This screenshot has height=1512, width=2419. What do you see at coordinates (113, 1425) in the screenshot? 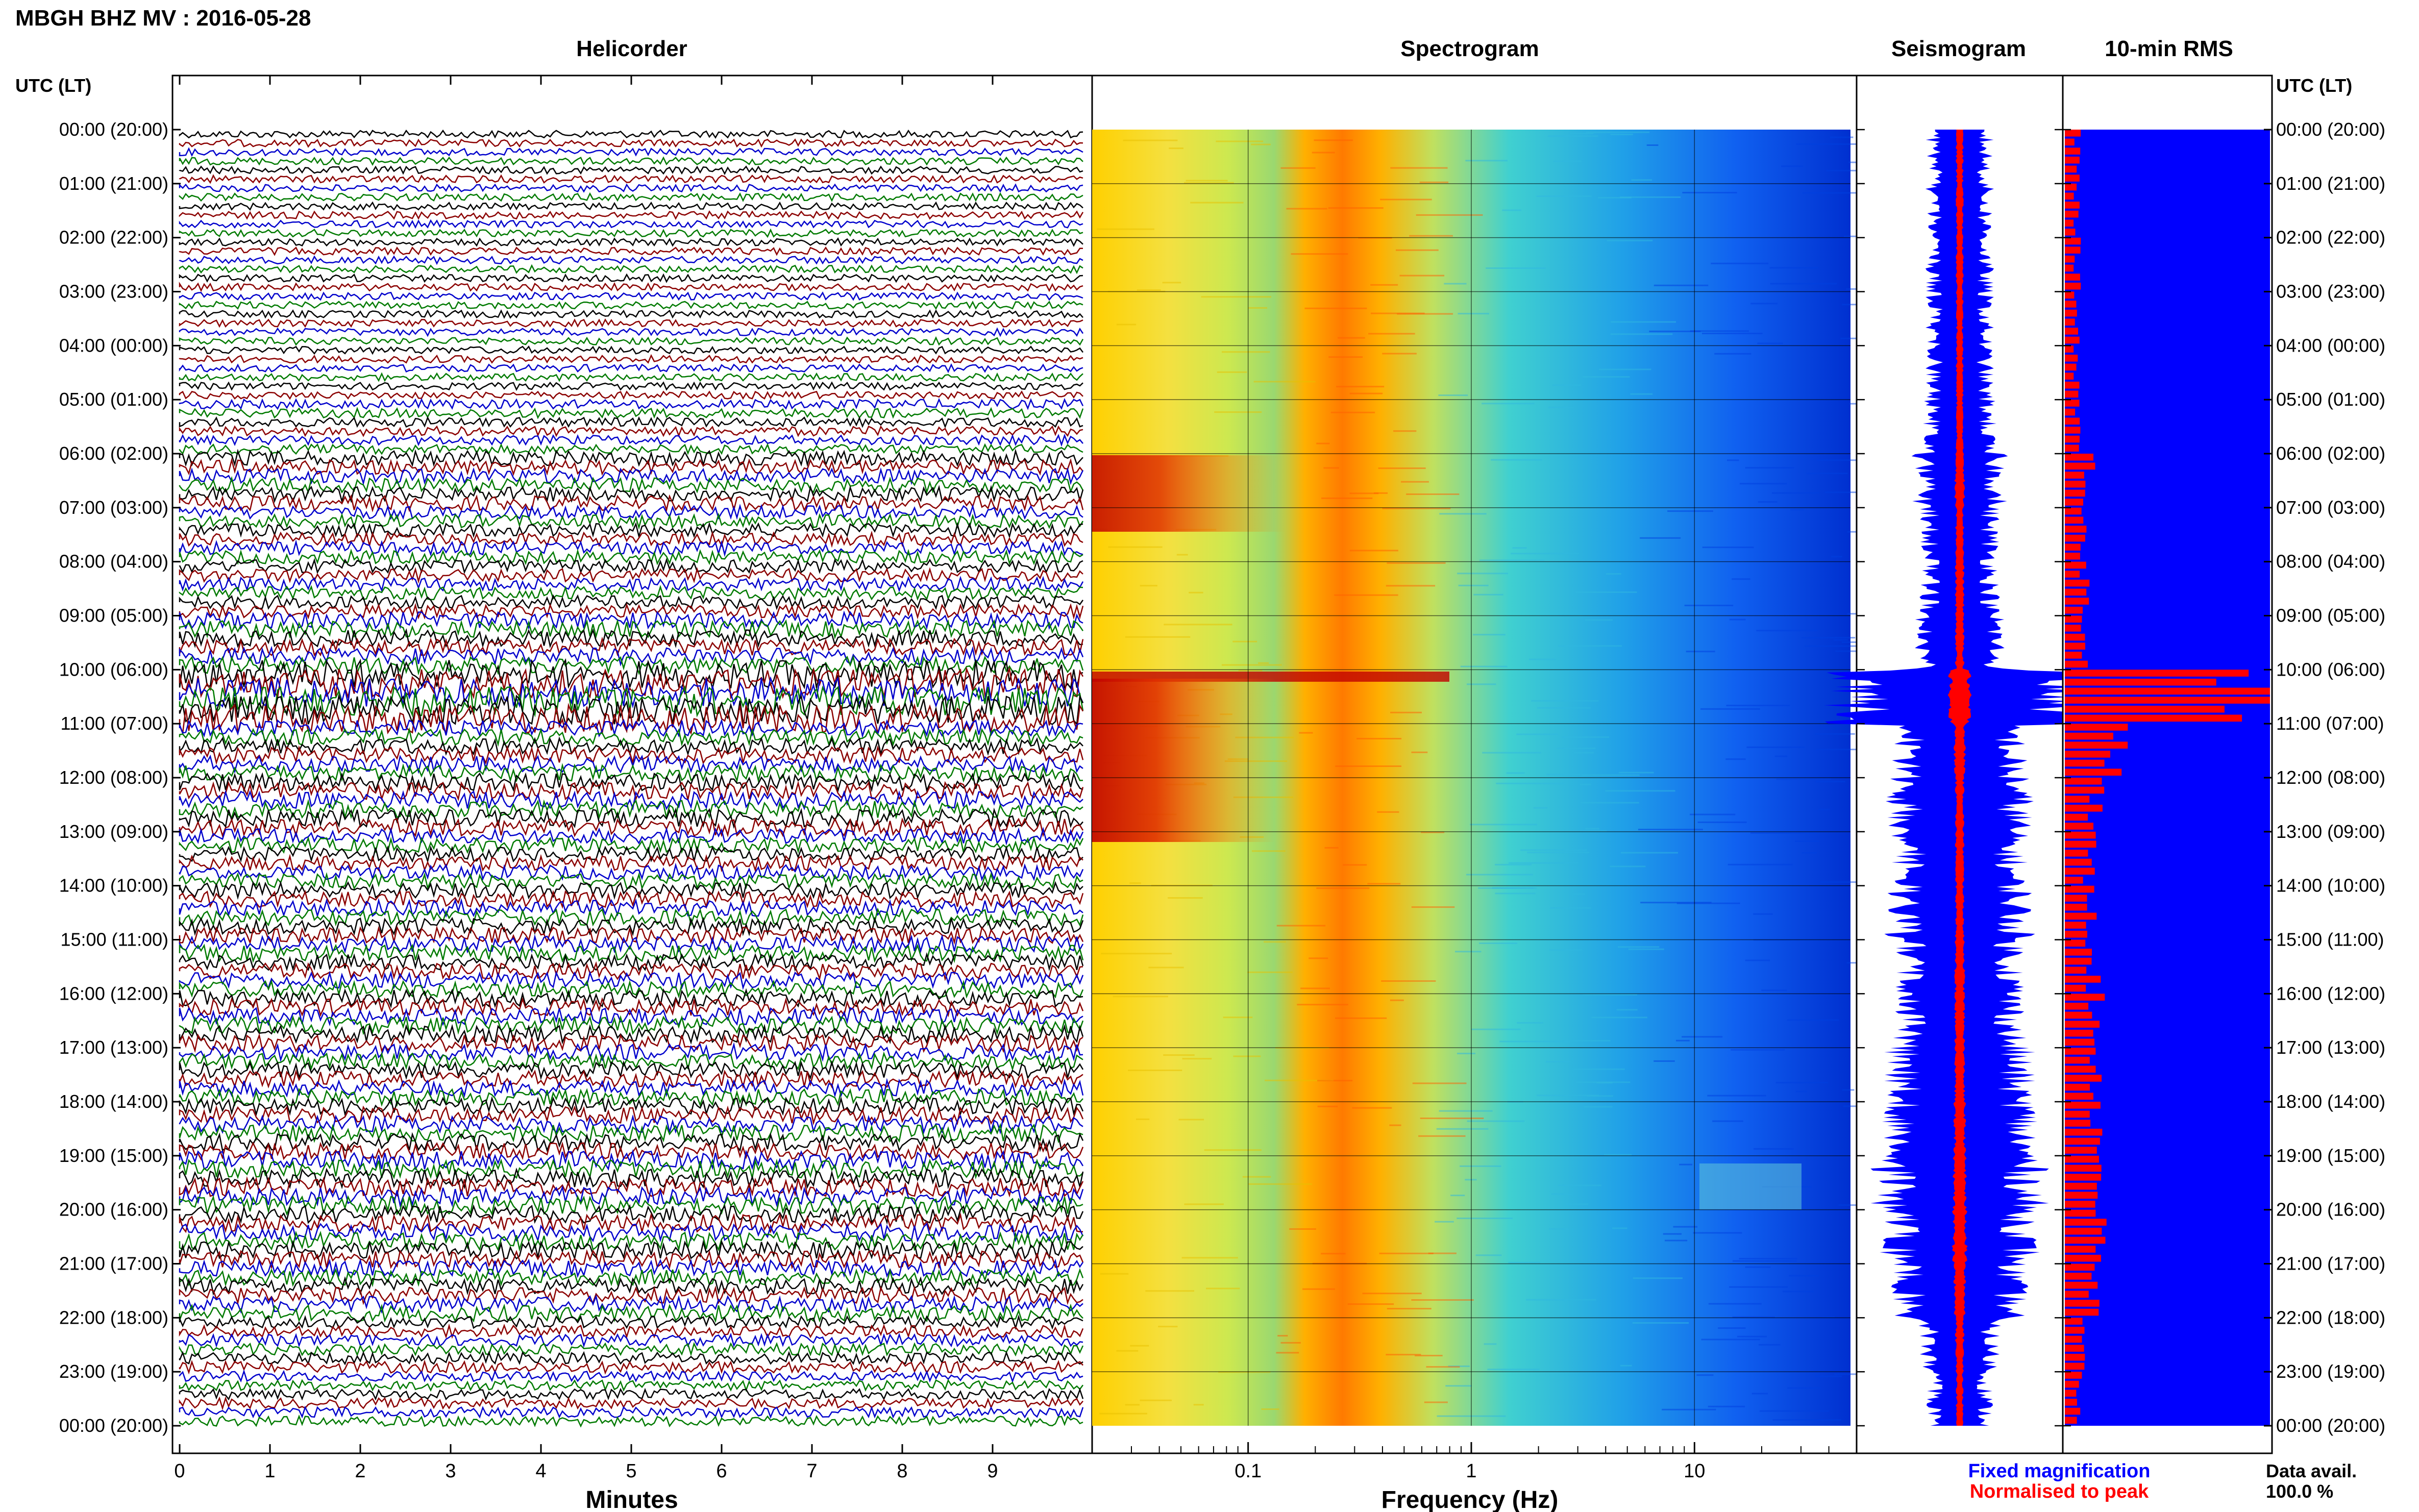
I see `time-label-left: 00:00 (20:00)` at bounding box center [113, 1425].